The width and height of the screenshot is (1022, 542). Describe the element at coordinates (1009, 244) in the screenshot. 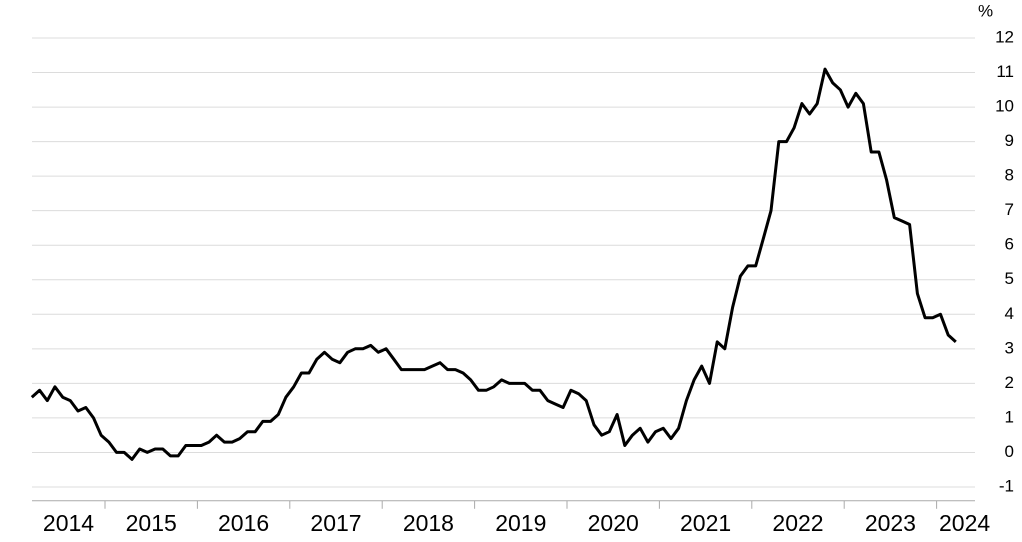

I see `y-tick-label: 6` at that location.